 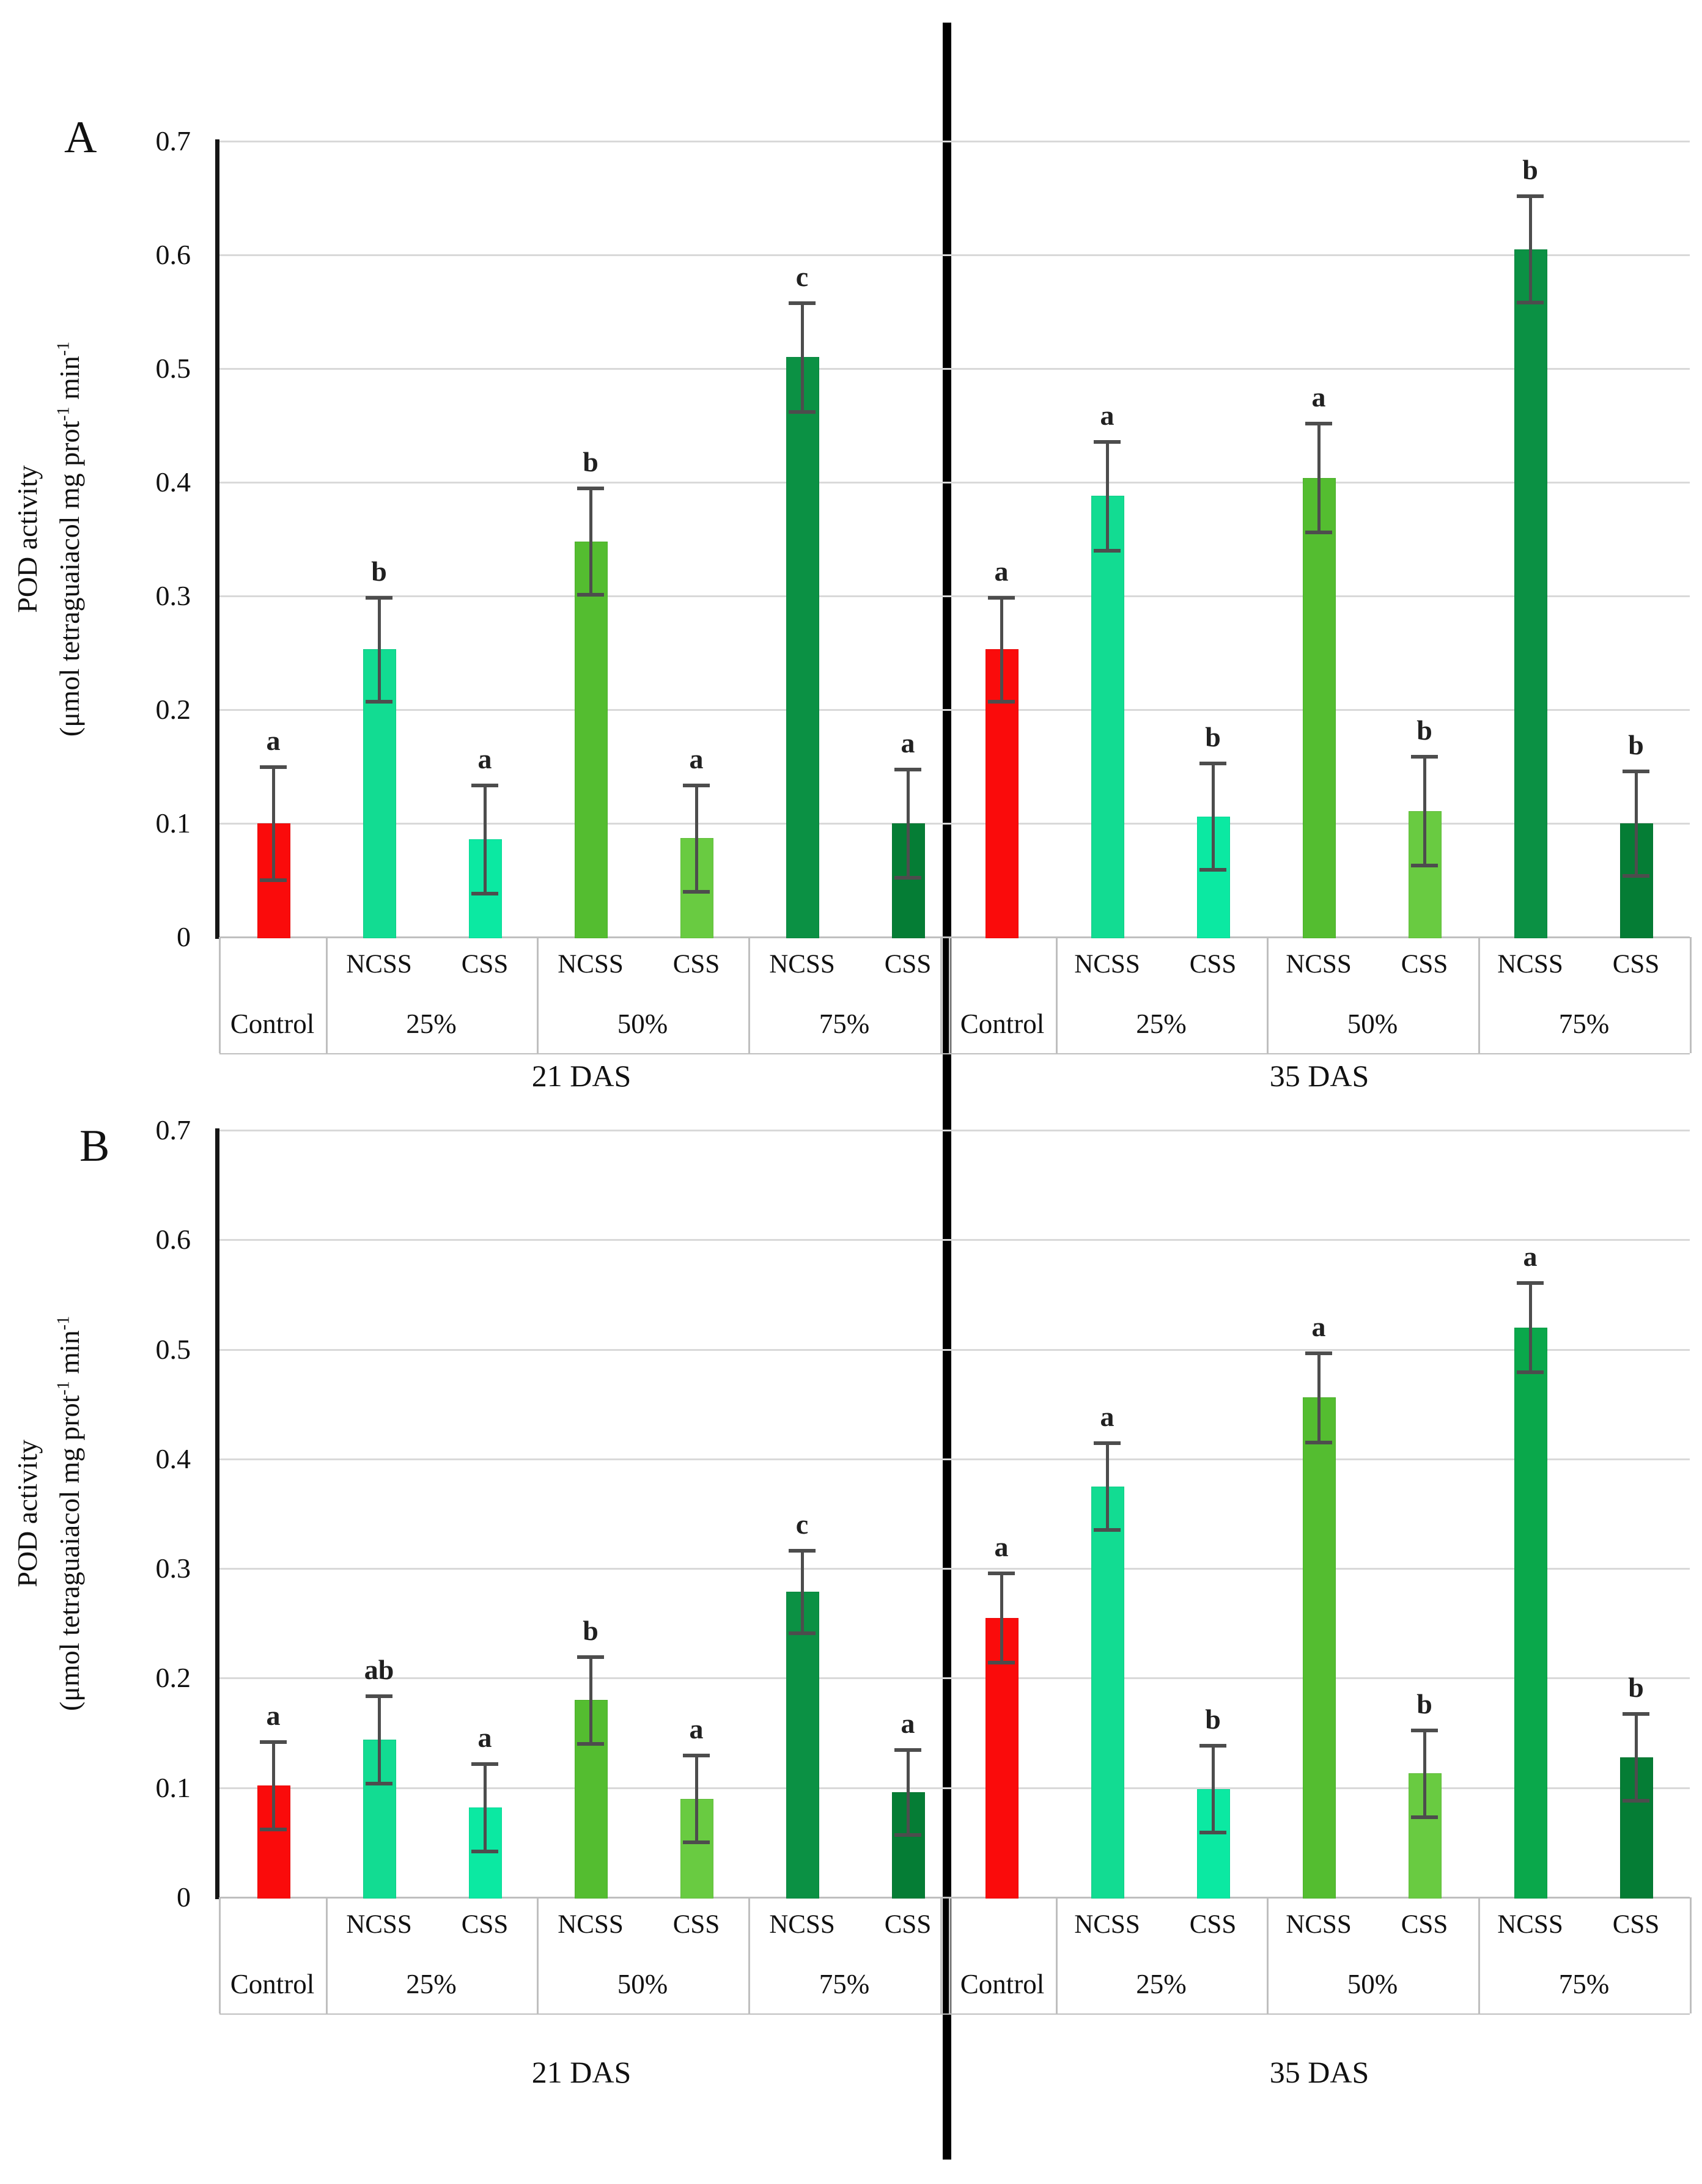 I want to click on panel-b-21das-label: 21 DAS, so click(x=581, y=2072).